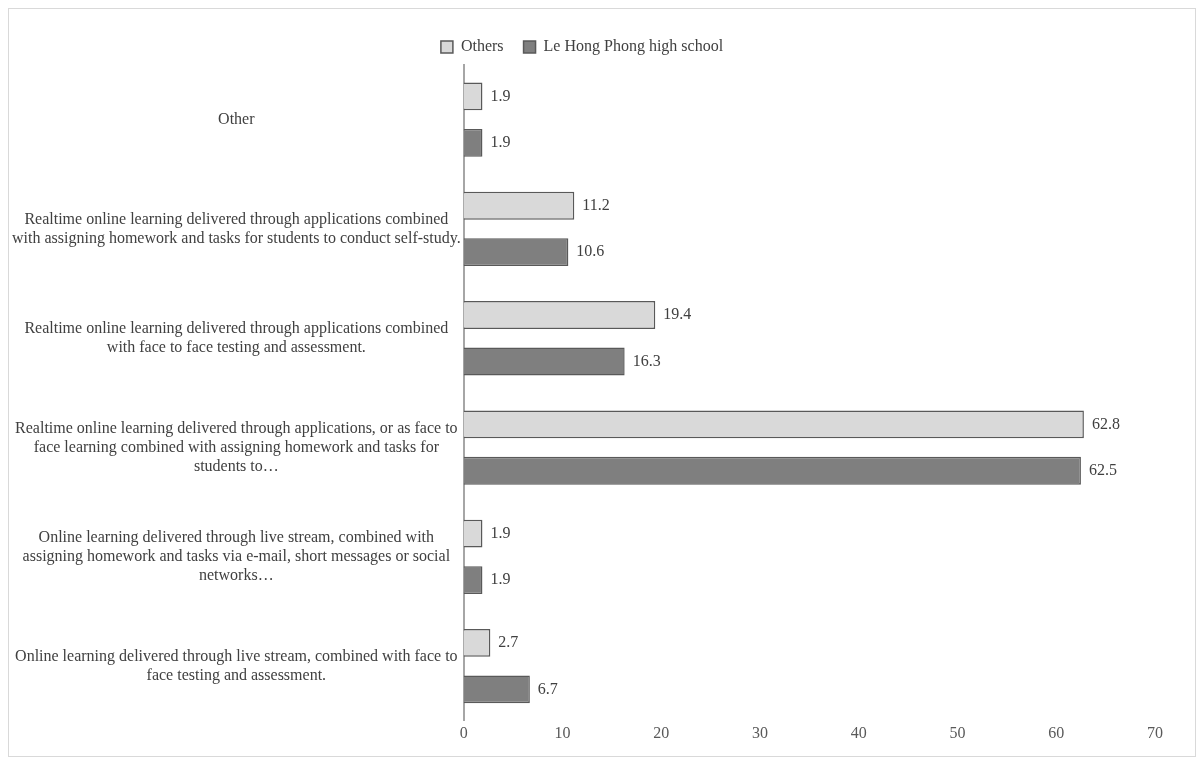 This screenshot has height=765, width=1204. Describe the element at coordinates (633, 46) in the screenshot. I see `legend-label: Le Hong Phong high school` at that location.